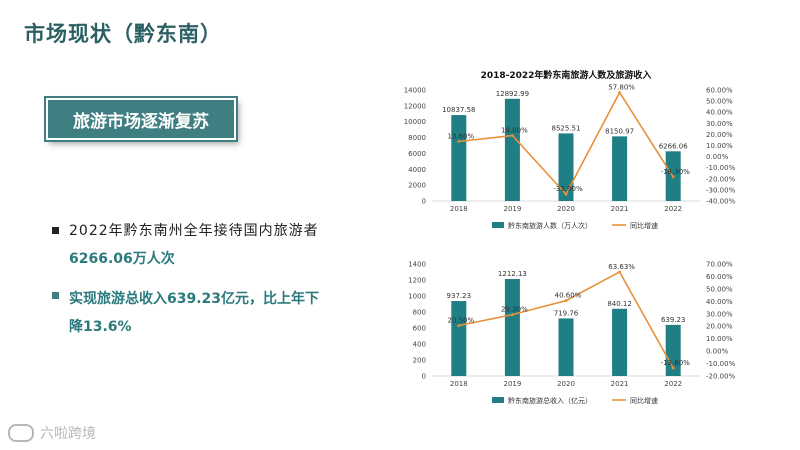  I want to click on line-data-label: 19.00%, so click(514, 131).